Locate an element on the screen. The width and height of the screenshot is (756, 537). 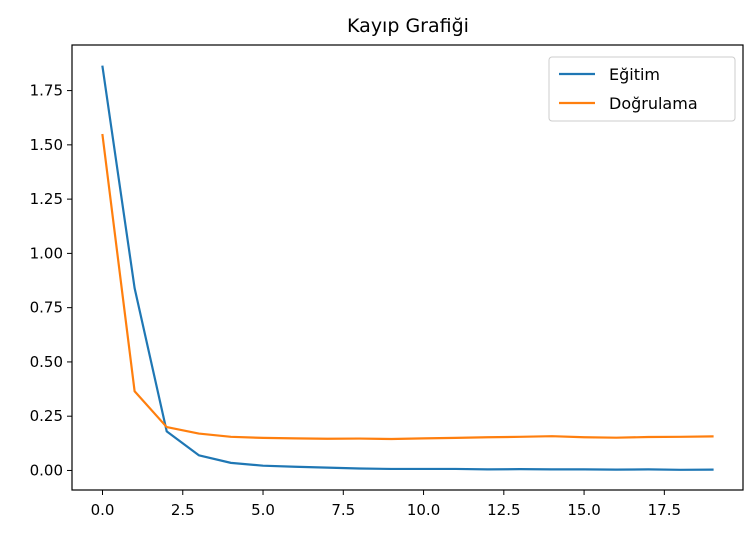
y-tick-label: 0.50 is located at coordinates (46, 362).